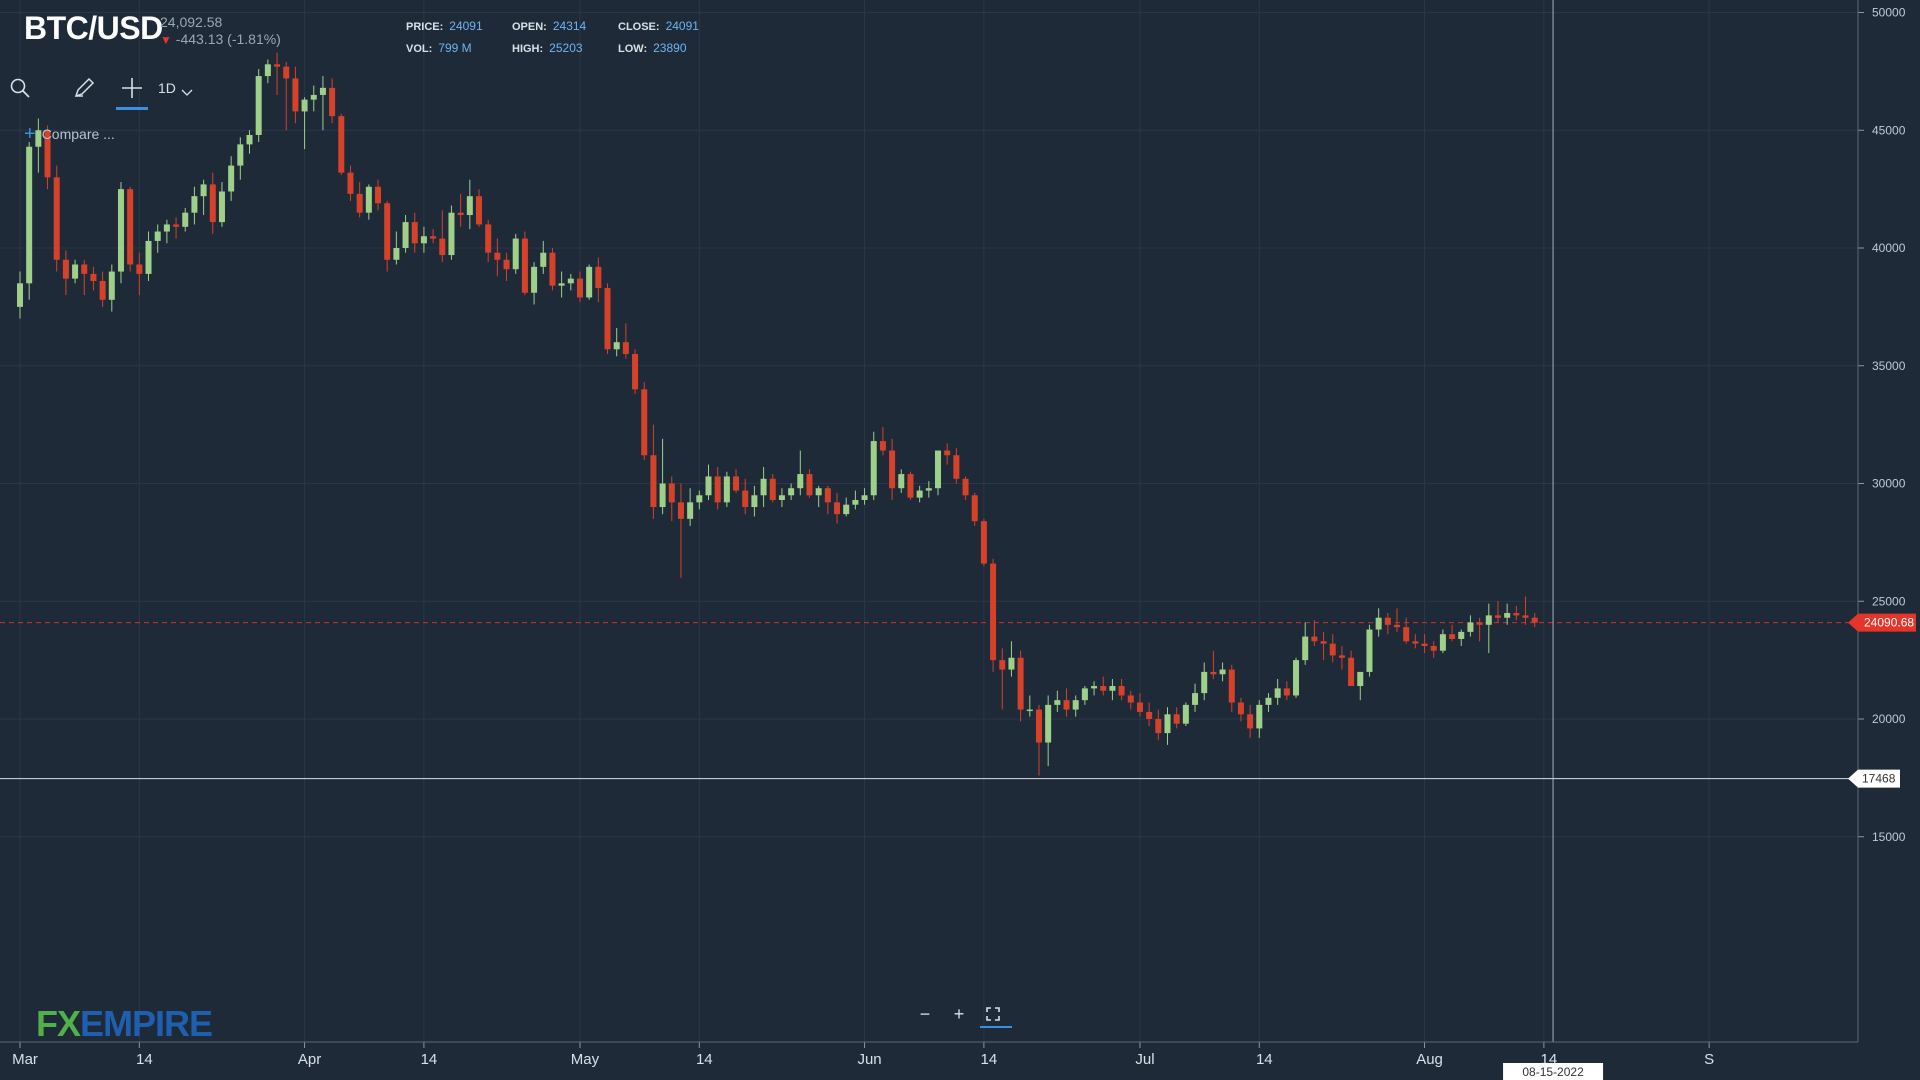 The height and width of the screenshot is (1080, 1920). I want to click on plus-icon: +, so click(30, 134).